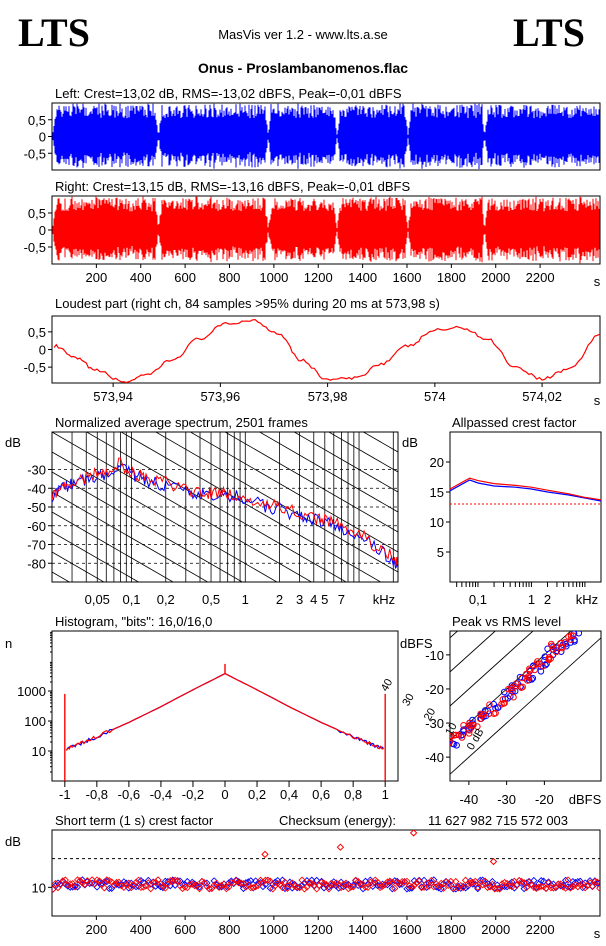 This screenshot has height=946, width=606. What do you see at coordinates (597, 281) in the screenshot?
I see `right-waveform-xunit: s` at bounding box center [597, 281].